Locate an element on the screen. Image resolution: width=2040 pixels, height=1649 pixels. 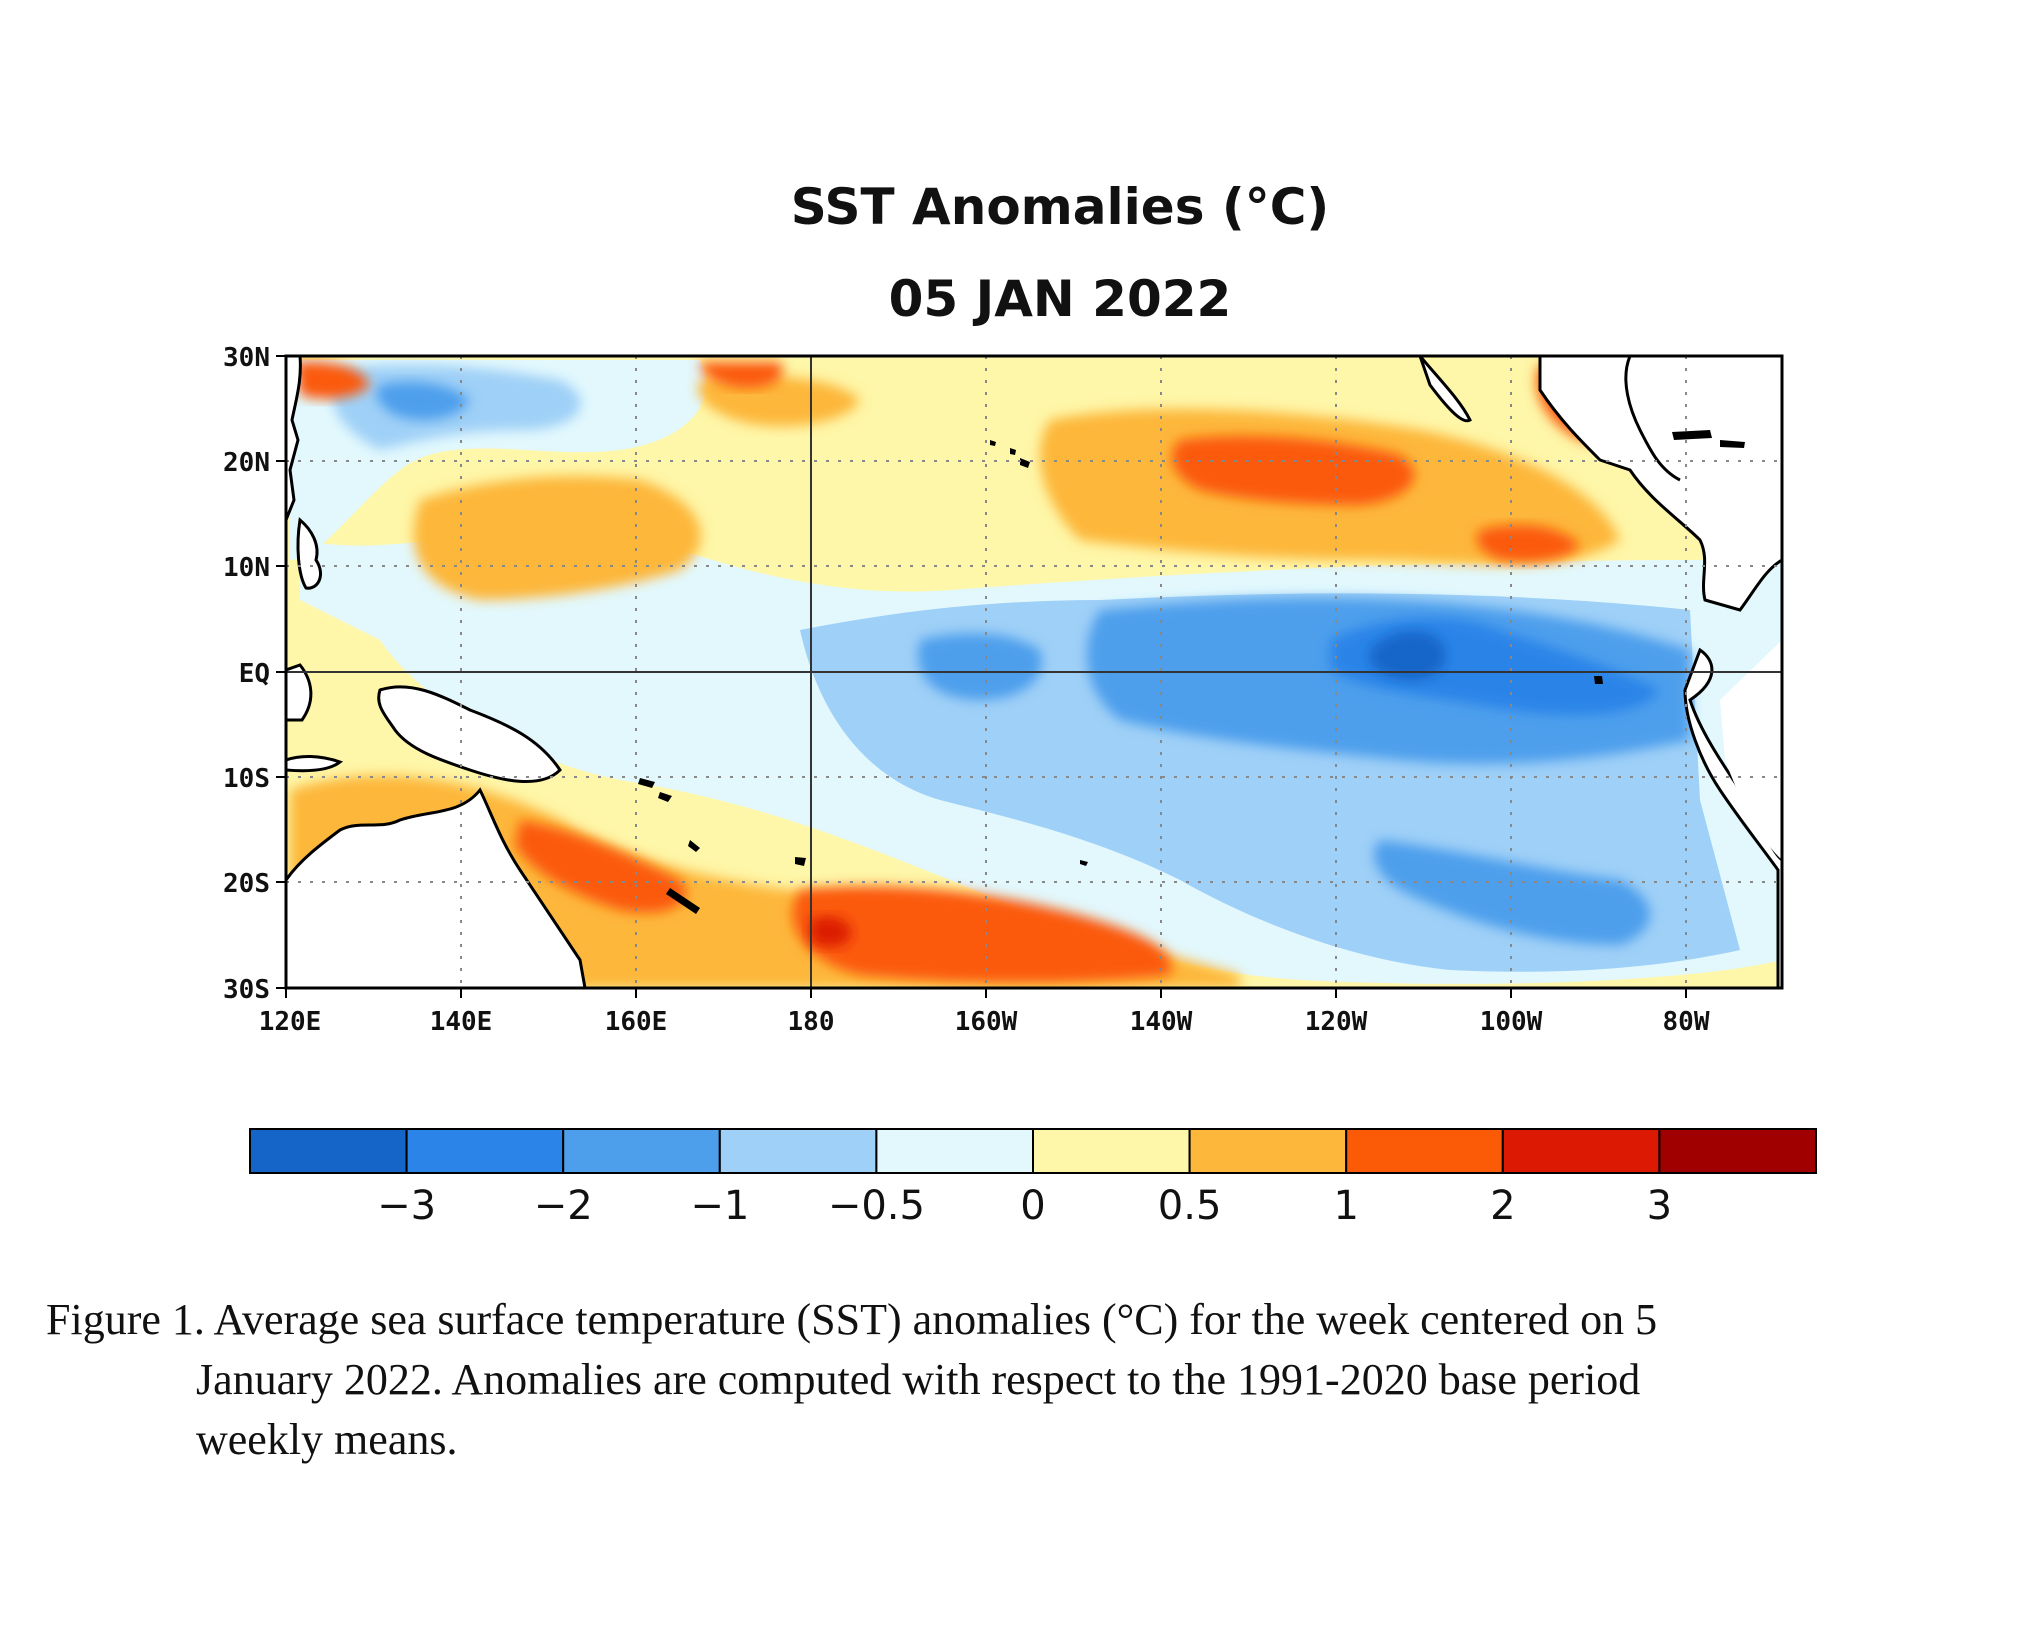
land-vanuatu is located at coordinates (694, 846).